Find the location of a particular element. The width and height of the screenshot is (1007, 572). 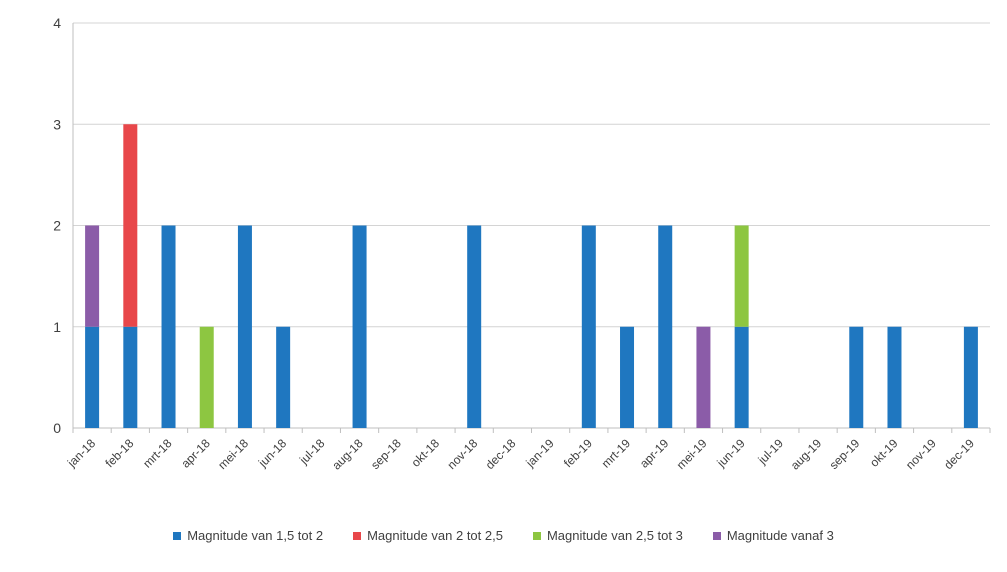

x-tick-label: feb-19 is located at coordinates (578, 453).